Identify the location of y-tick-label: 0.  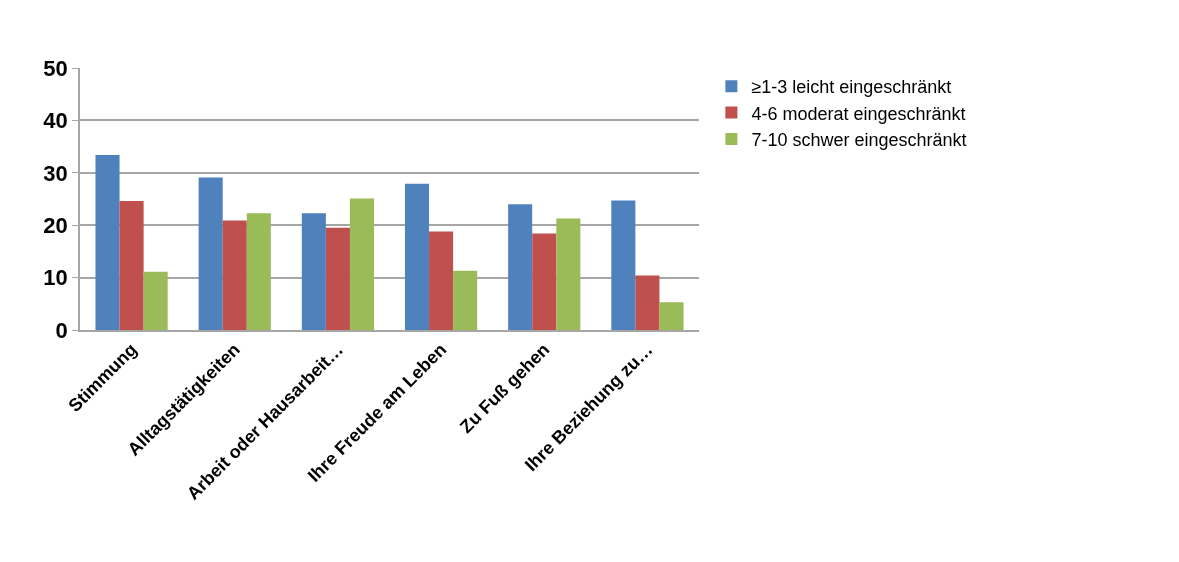
(61, 330).